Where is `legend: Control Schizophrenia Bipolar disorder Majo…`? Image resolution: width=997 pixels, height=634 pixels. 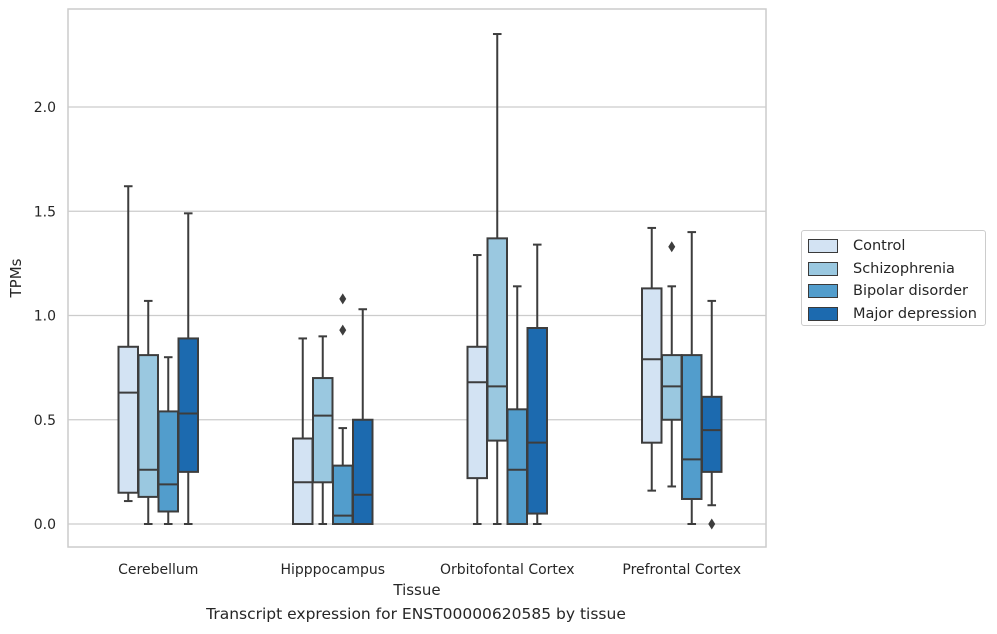 legend: Control Schizophrenia Bipolar disorder Majo… is located at coordinates (893, 278).